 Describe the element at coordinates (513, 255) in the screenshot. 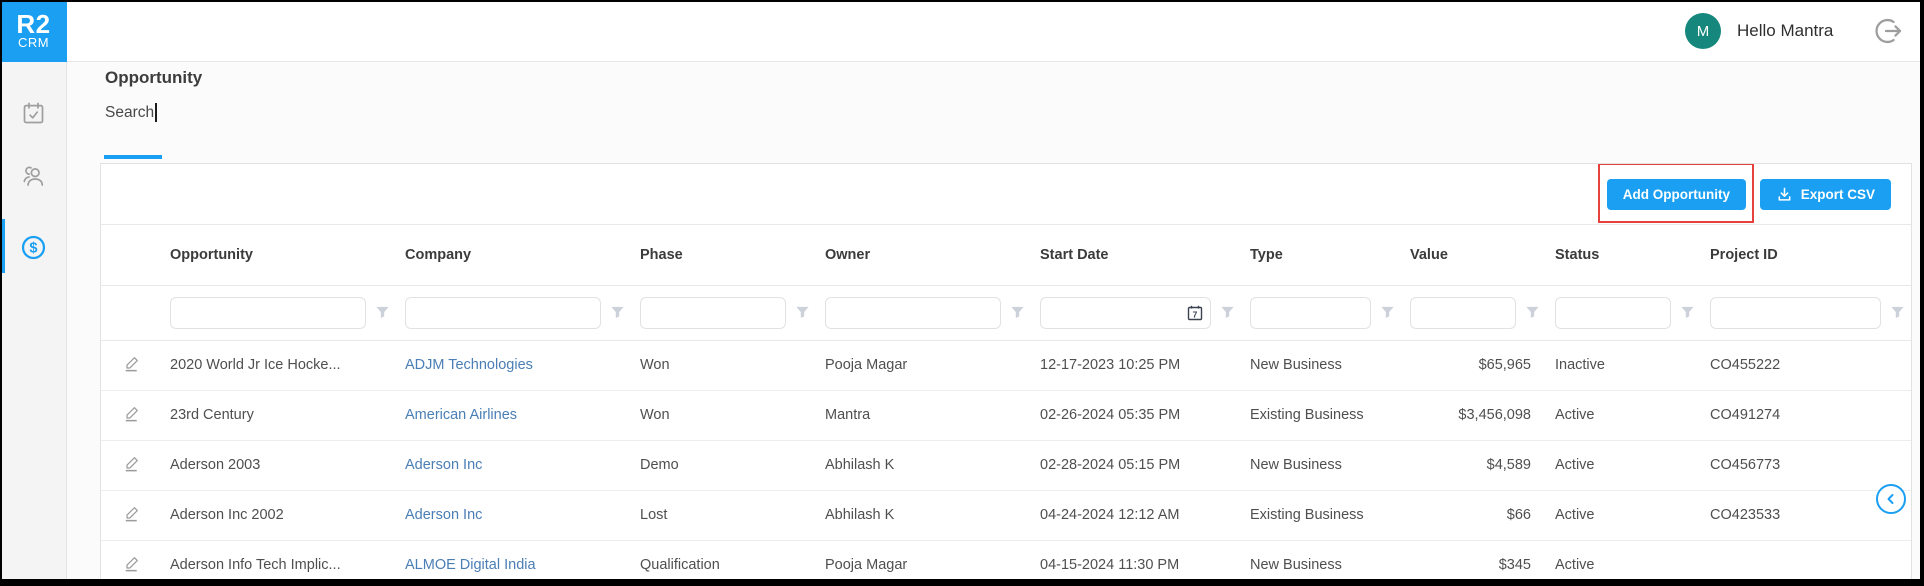

I see `column-header-company: Company` at that location.